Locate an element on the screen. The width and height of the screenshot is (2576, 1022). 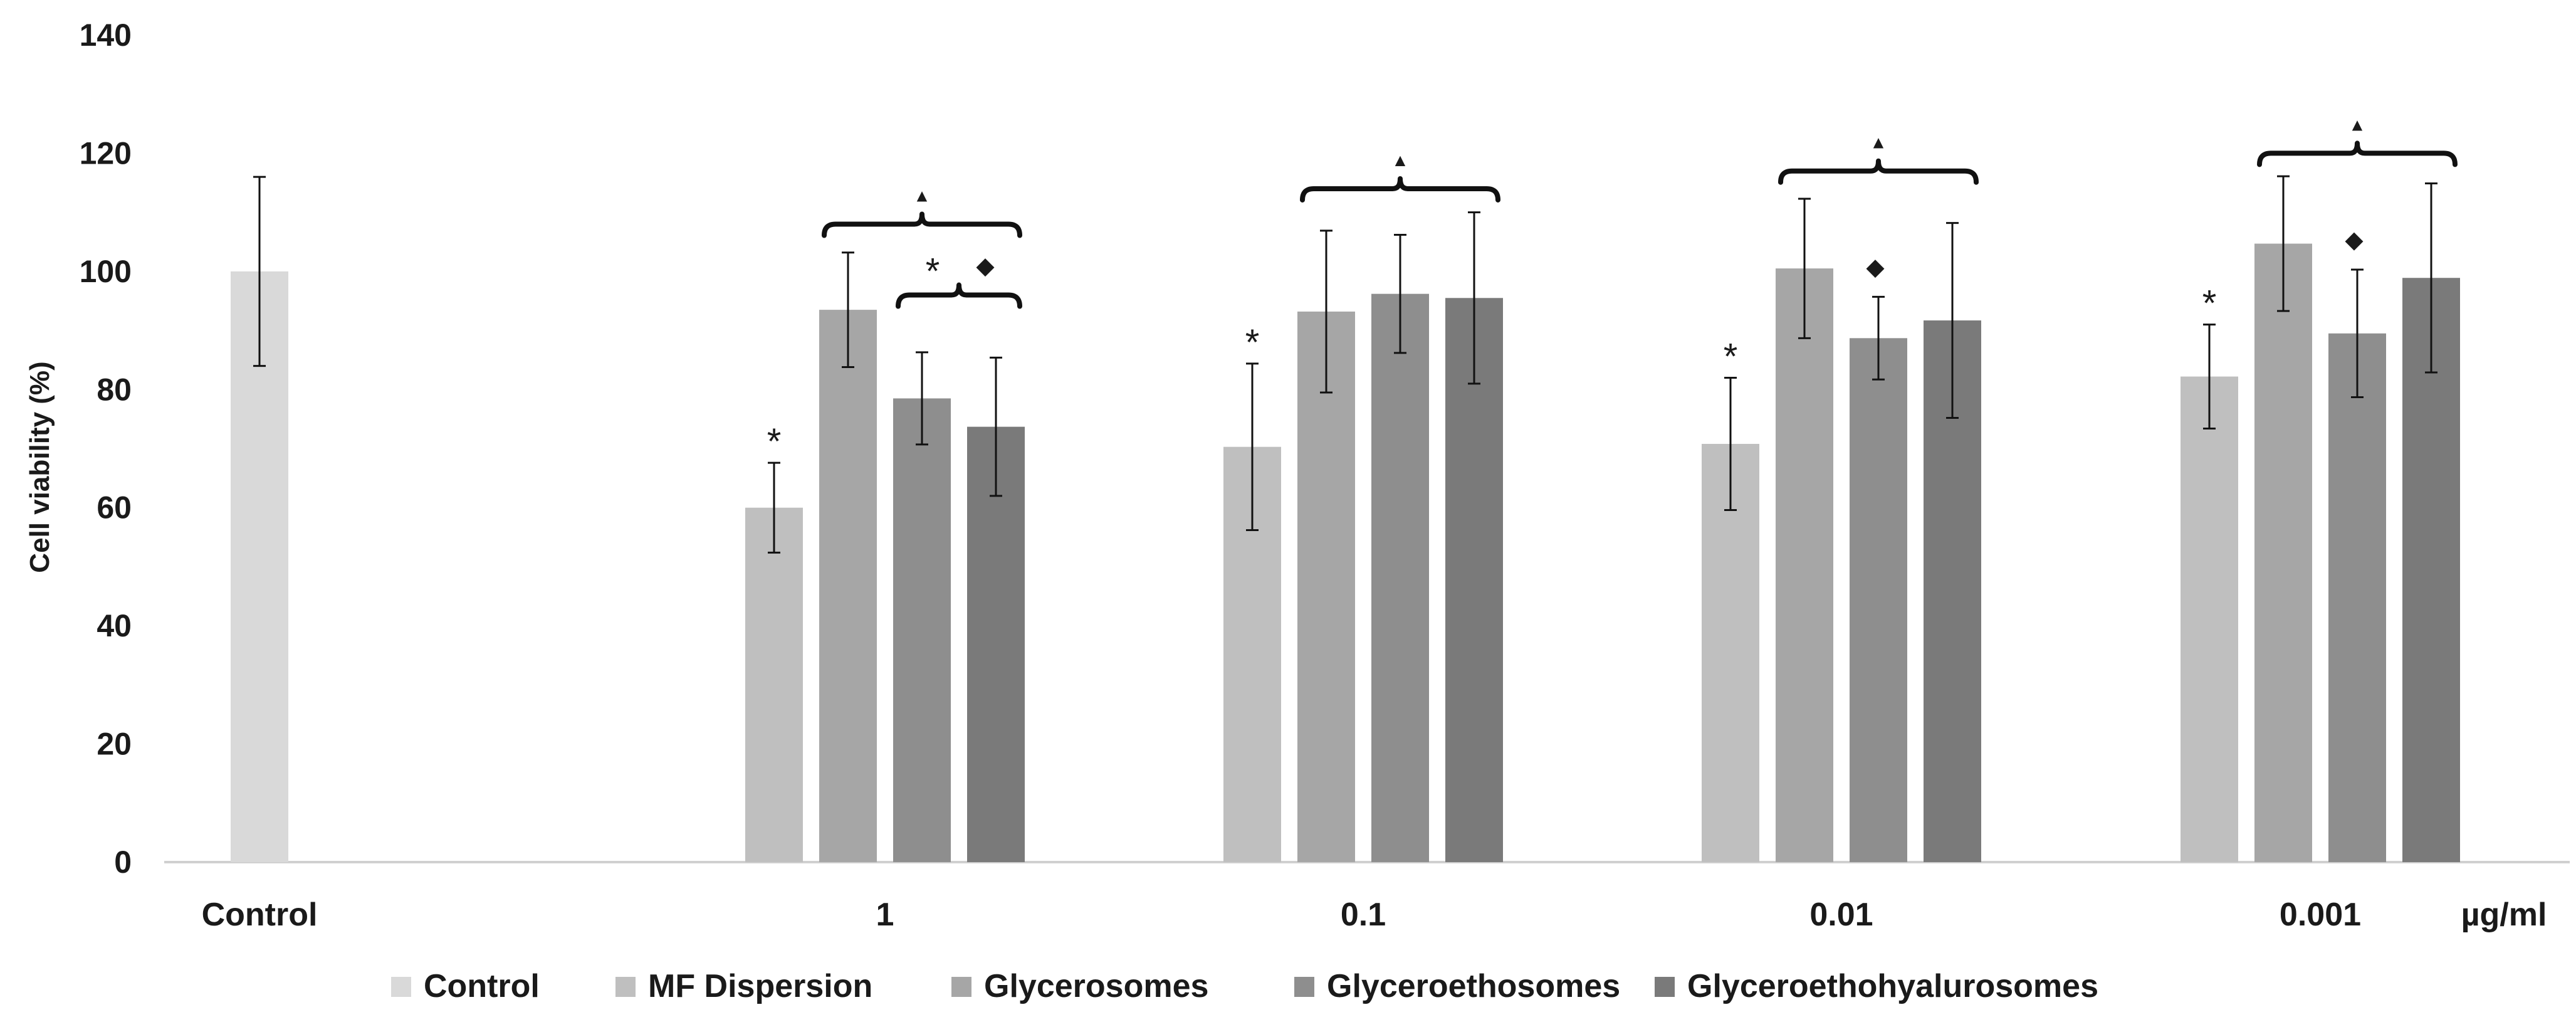
x-category-label: 0.01 is located at coordinates (1841, 915).